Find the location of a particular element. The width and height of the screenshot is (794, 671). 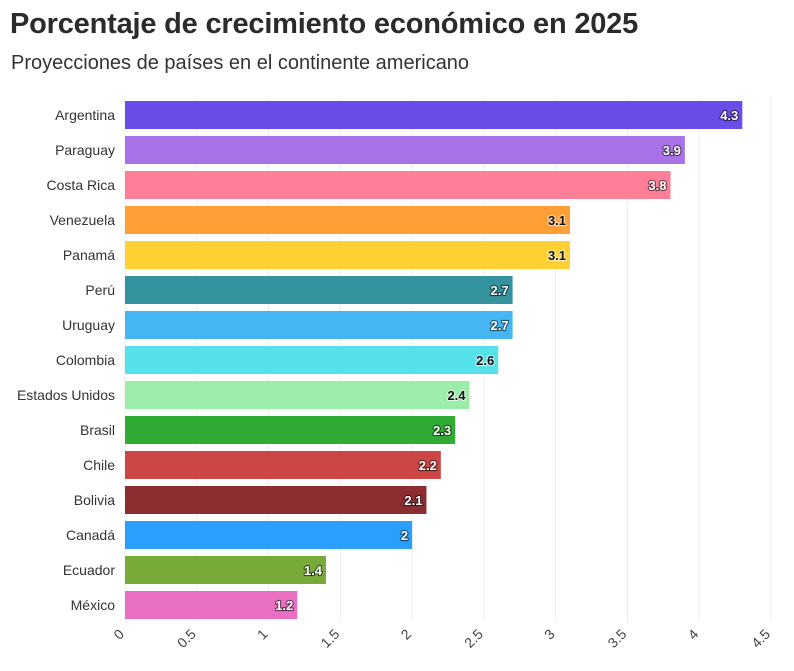

bar-value-label: 1.4 is located at coordinates (313, 570).